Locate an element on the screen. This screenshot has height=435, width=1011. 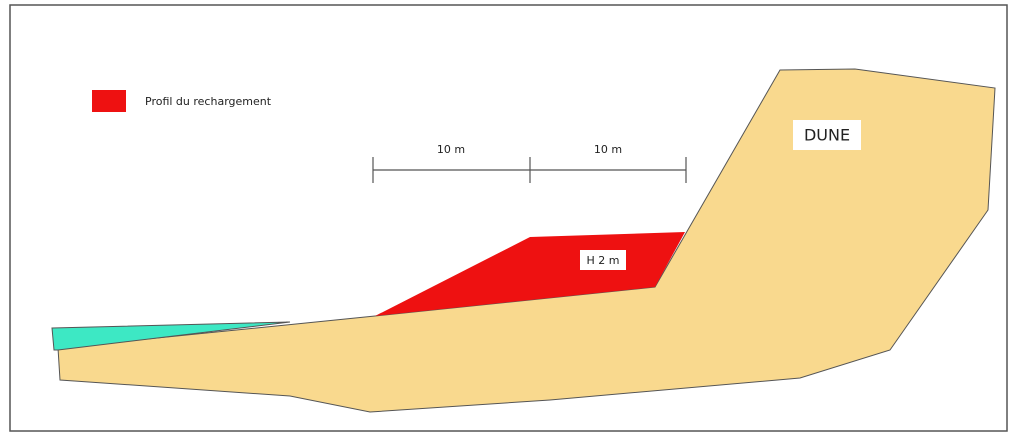
height-label-box is located at coordinates (603, 260).